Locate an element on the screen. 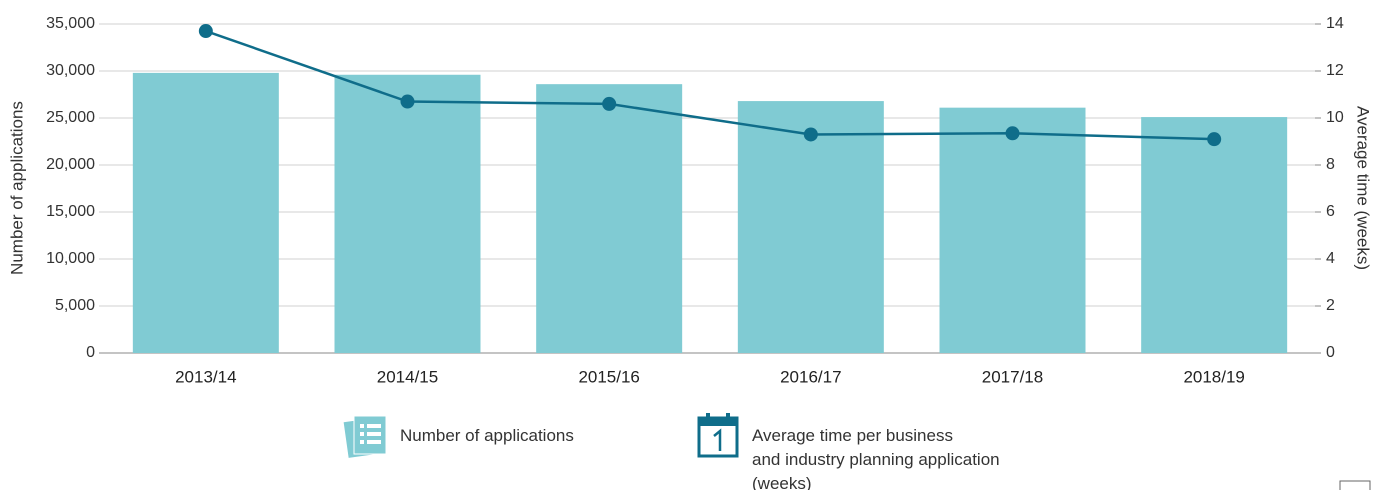 The width and height of the screenshot is (1381, 490). y2-tick-label: 8 is located at coordinates (1330, 164).